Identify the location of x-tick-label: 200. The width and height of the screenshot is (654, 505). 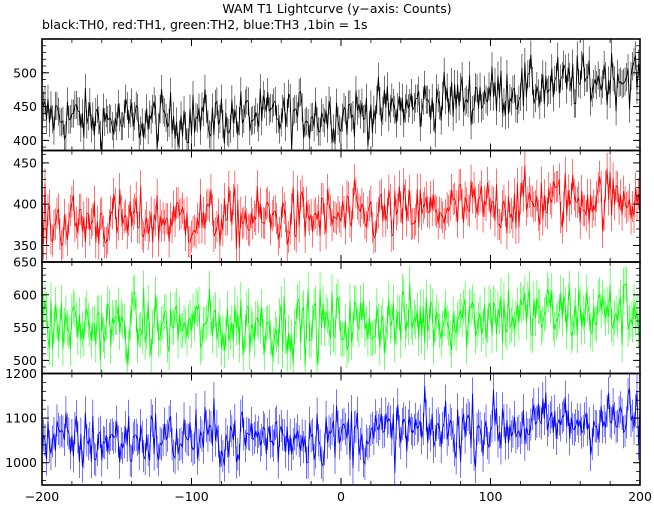
(640, 496).